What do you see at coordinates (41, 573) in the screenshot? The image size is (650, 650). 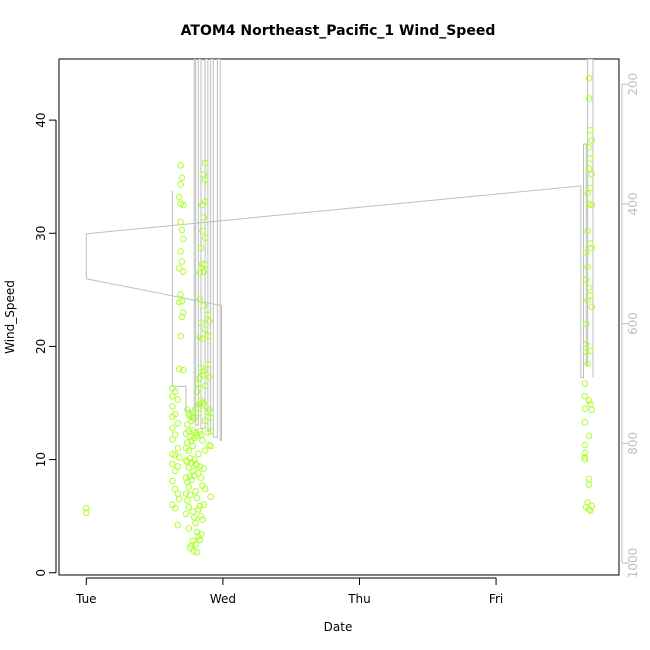 I see `y-tick-label: 0` at bounding box center [41, 573].